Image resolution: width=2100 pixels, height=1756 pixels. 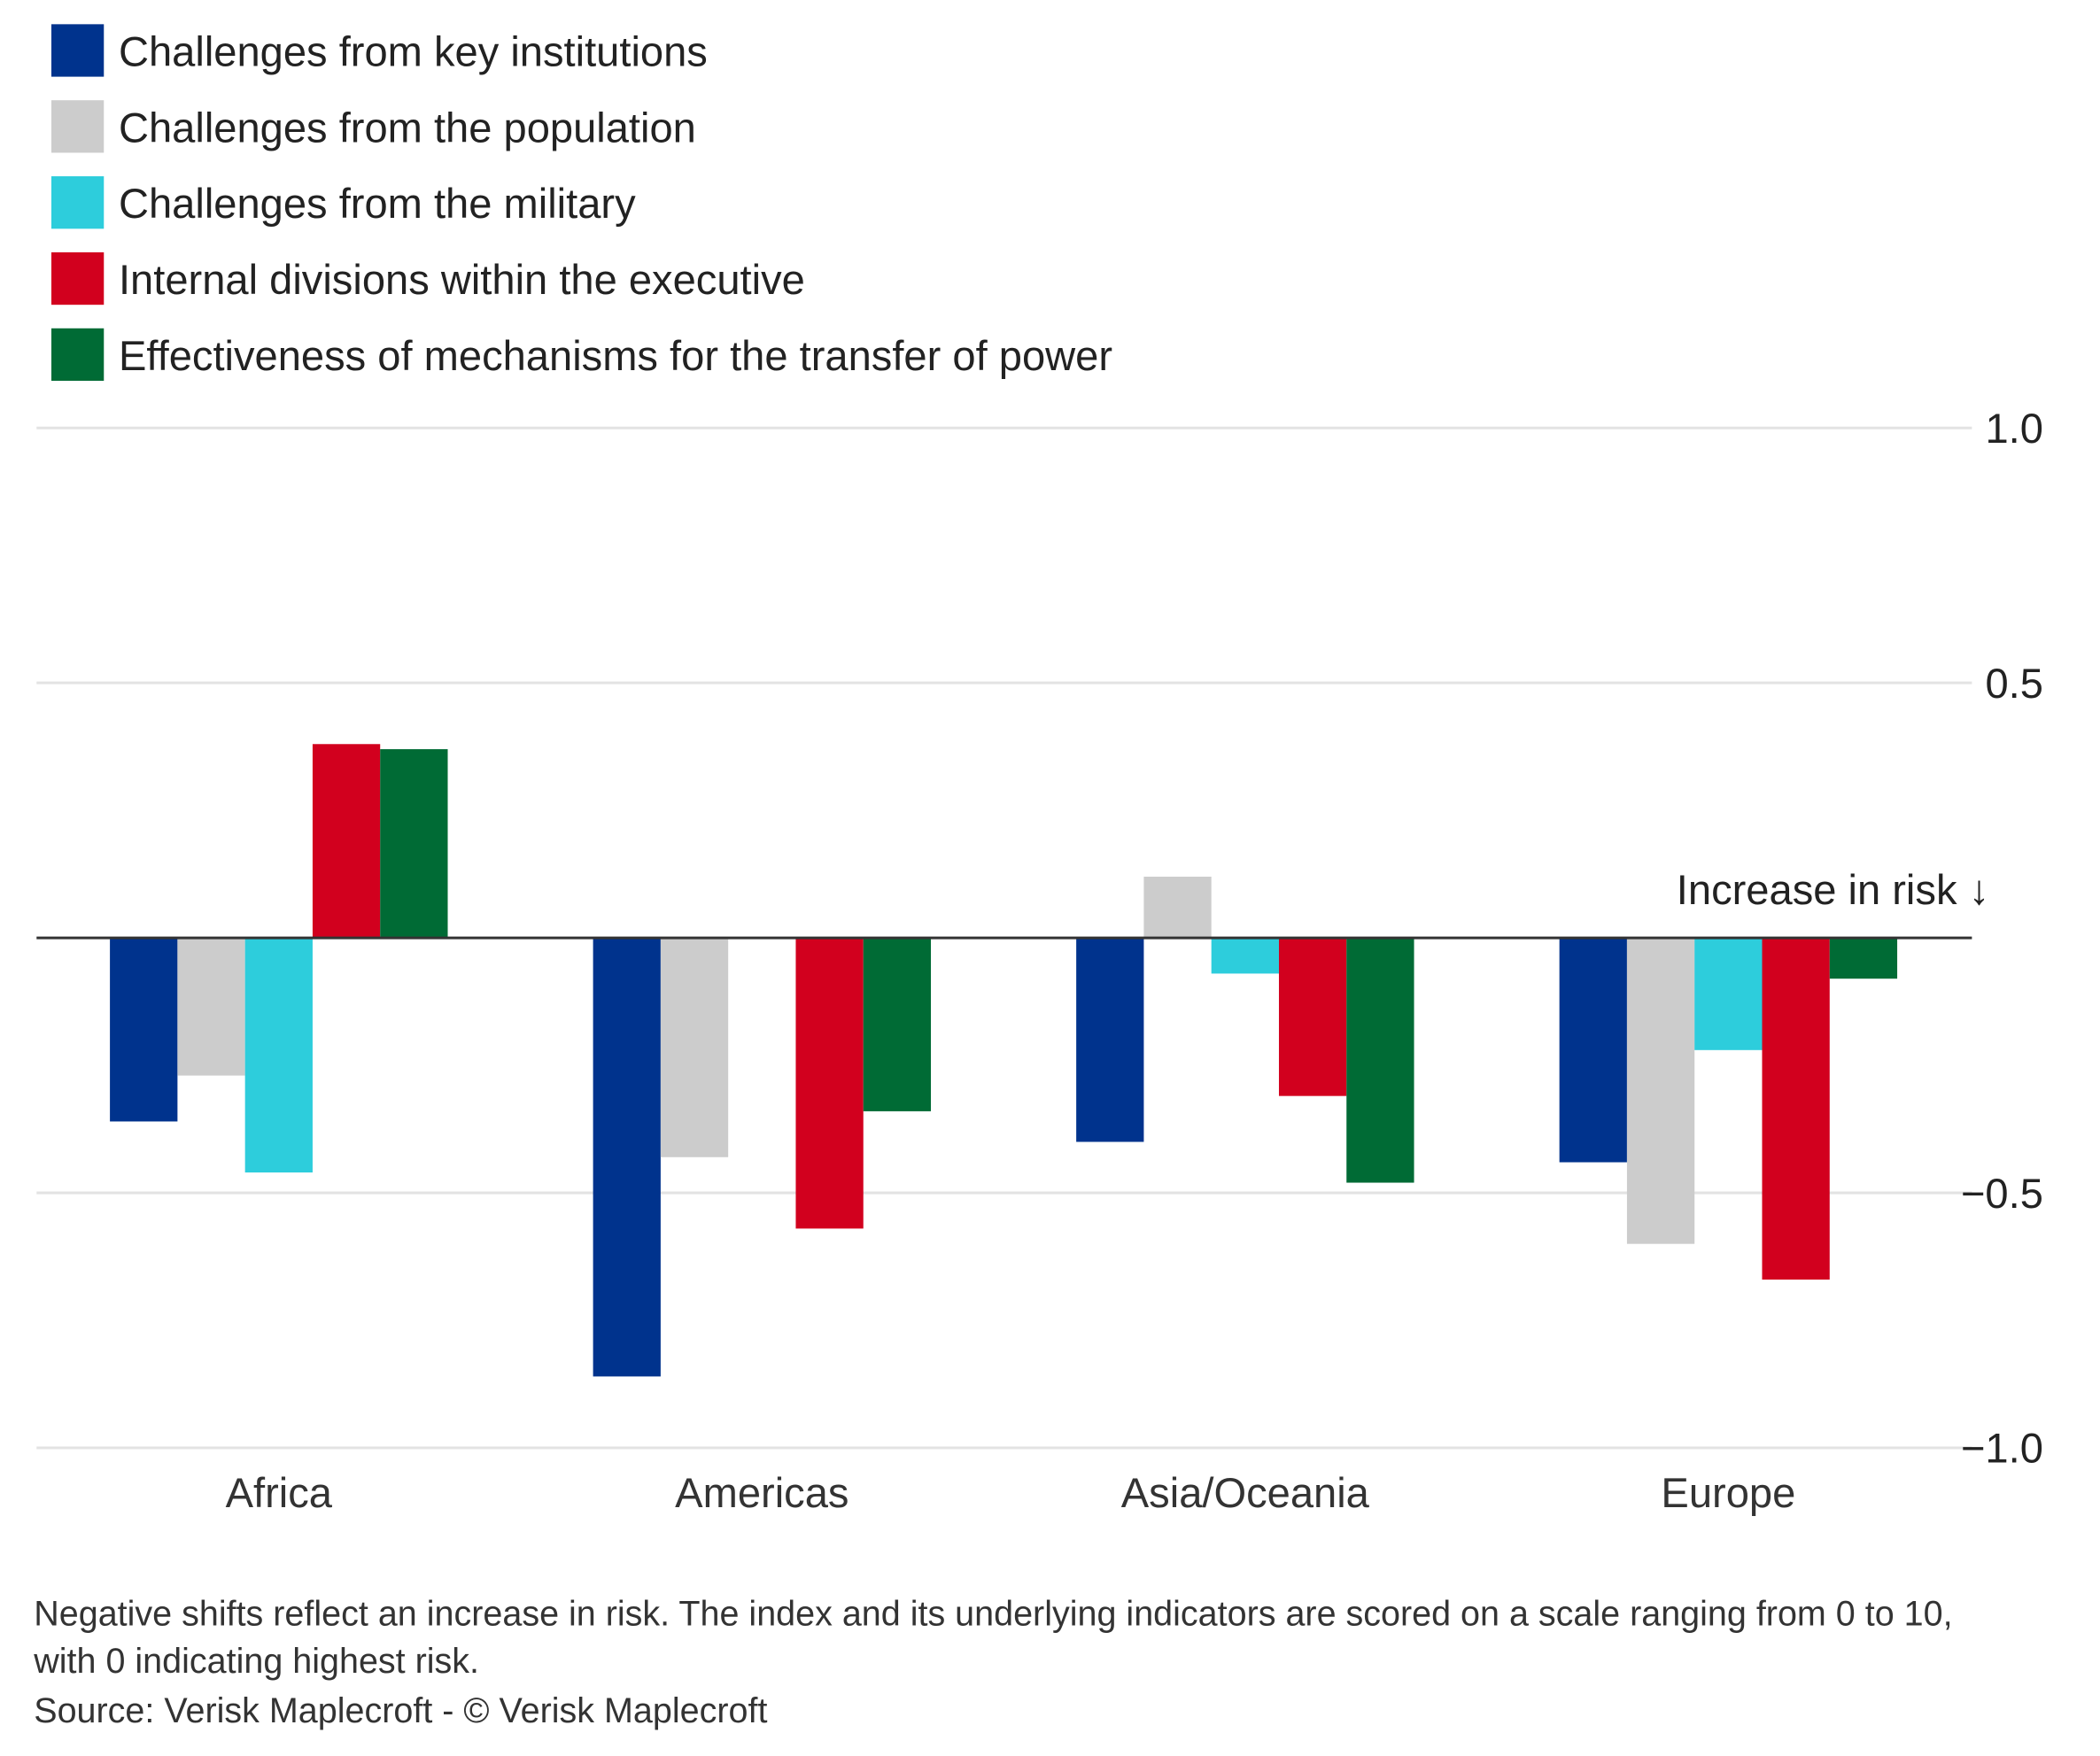 What do you see at coordinates (1833, 889) in the screenshot?
I see `annotation-increase-in-risk: Increase in risk ↓` at bounding box center [1833, 889].